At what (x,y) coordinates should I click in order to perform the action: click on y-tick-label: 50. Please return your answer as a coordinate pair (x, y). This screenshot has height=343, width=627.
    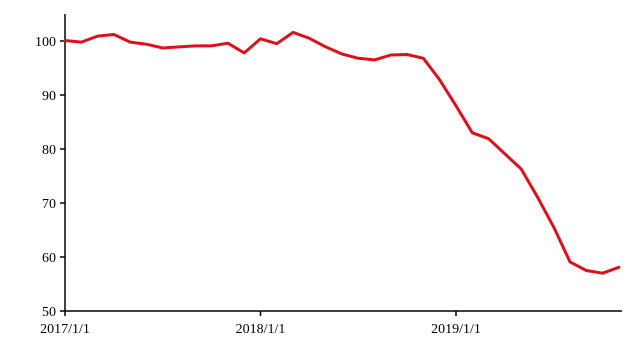
    Looking at the image, I should click on (49, 312).